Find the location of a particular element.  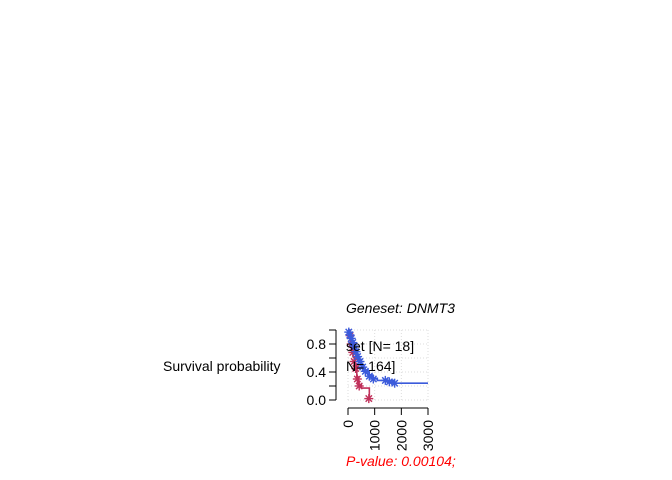

chart-title: Geneset: DNMT3 is located at coordinates (400, 308).